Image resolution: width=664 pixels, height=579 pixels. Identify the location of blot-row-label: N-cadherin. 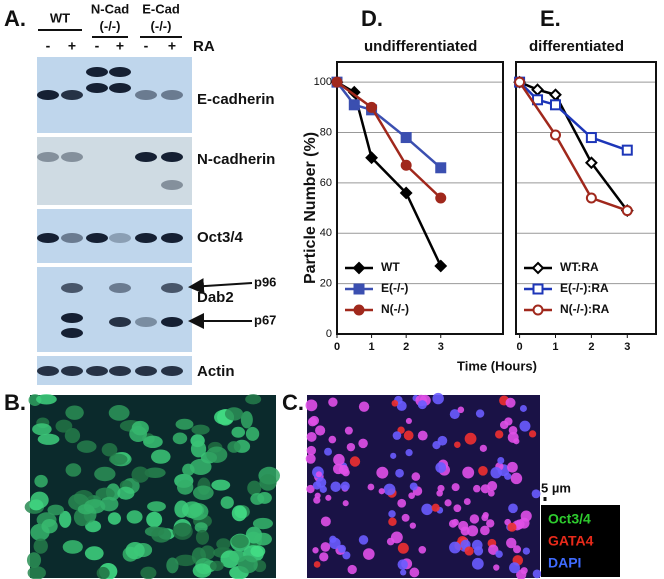
(236, 159).